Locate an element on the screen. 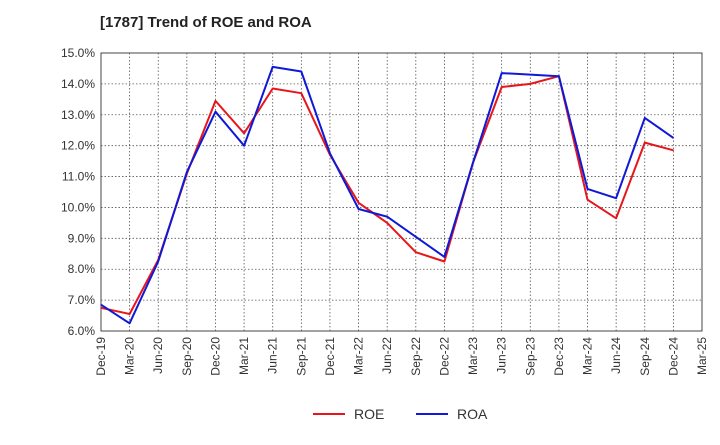 This screenshot has height=445, width=720. y-tick-label: 8.0% is located at coordinates (82, 269).